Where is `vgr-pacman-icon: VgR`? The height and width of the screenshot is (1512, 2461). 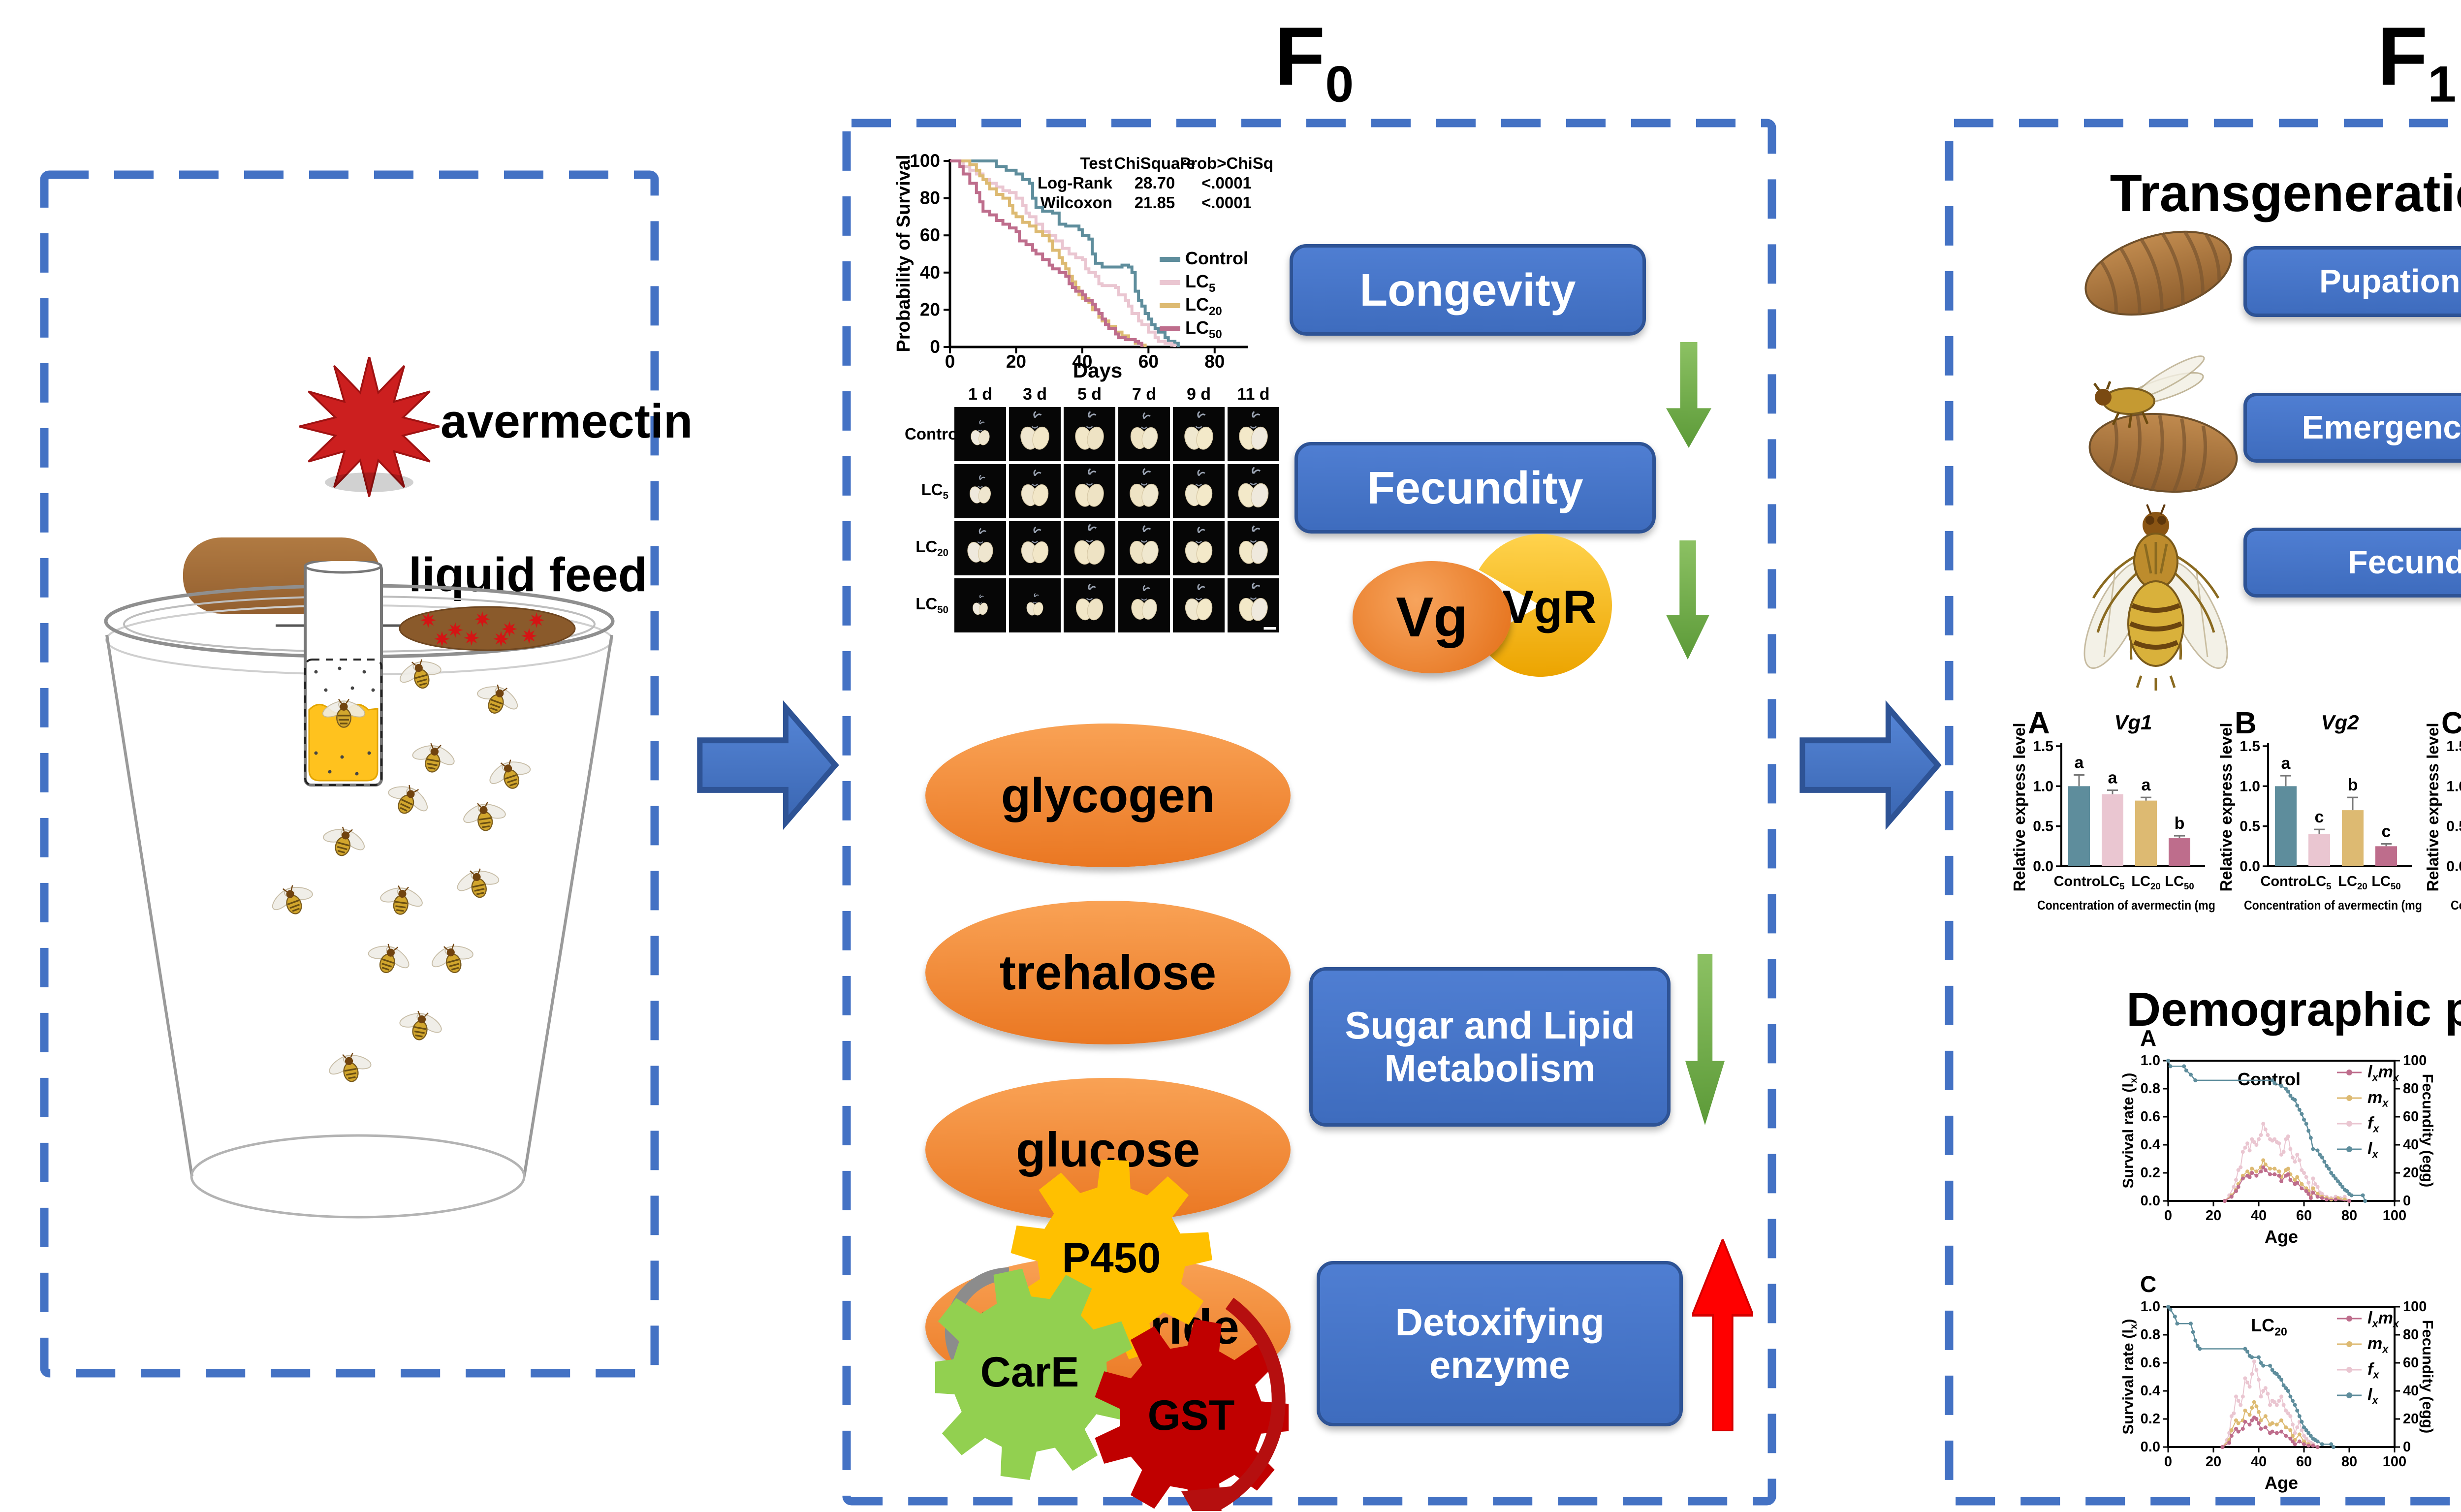 vgr-pacman-icon: VgR is located at coordinates (1545, 605).